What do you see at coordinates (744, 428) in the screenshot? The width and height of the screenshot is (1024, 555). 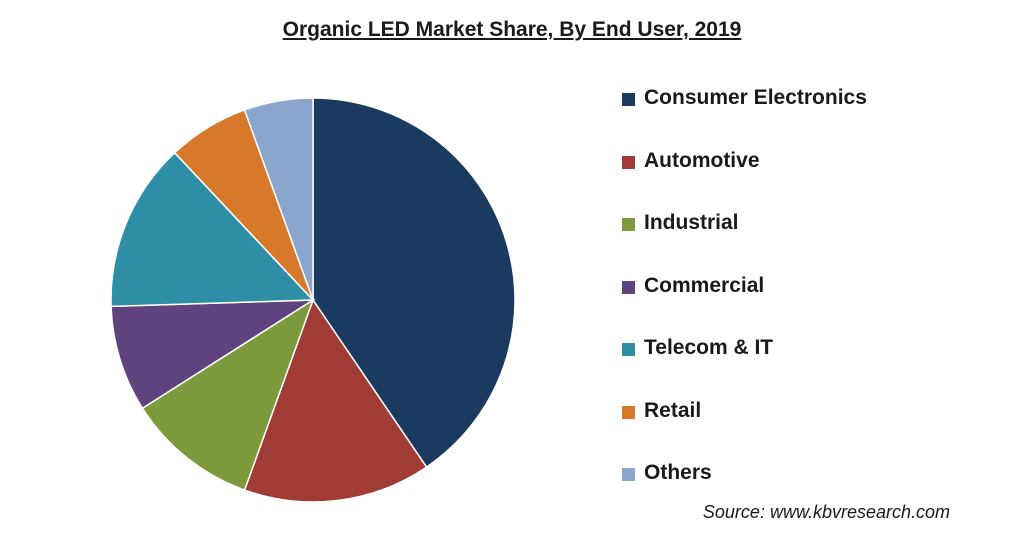 I see `legend-item-retail: Retail` at bounding box center [744, 428].